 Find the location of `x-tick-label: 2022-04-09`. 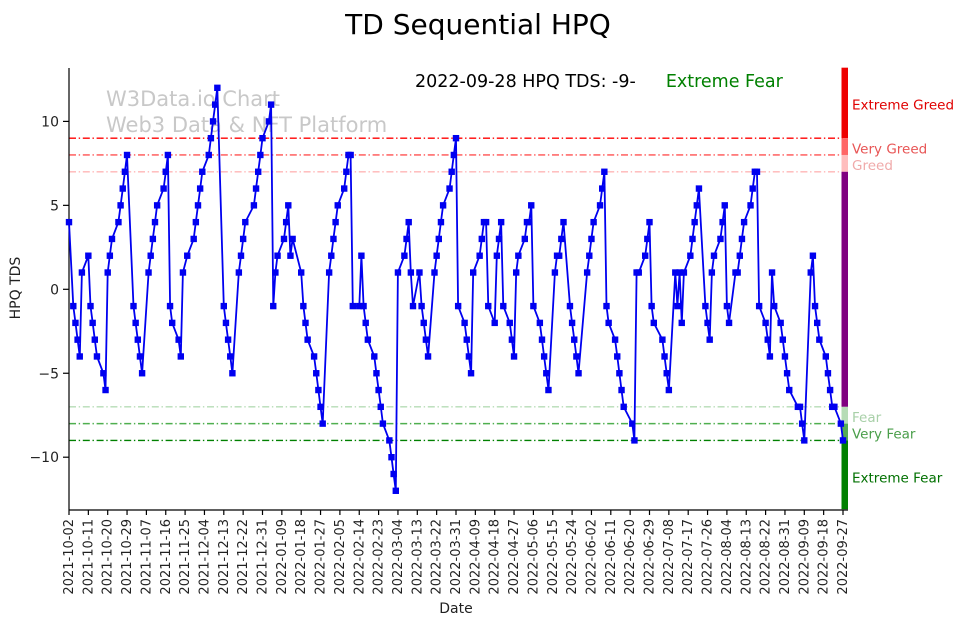

x-tick-label: 2022-04-09 is located at coordinates (475, 557).